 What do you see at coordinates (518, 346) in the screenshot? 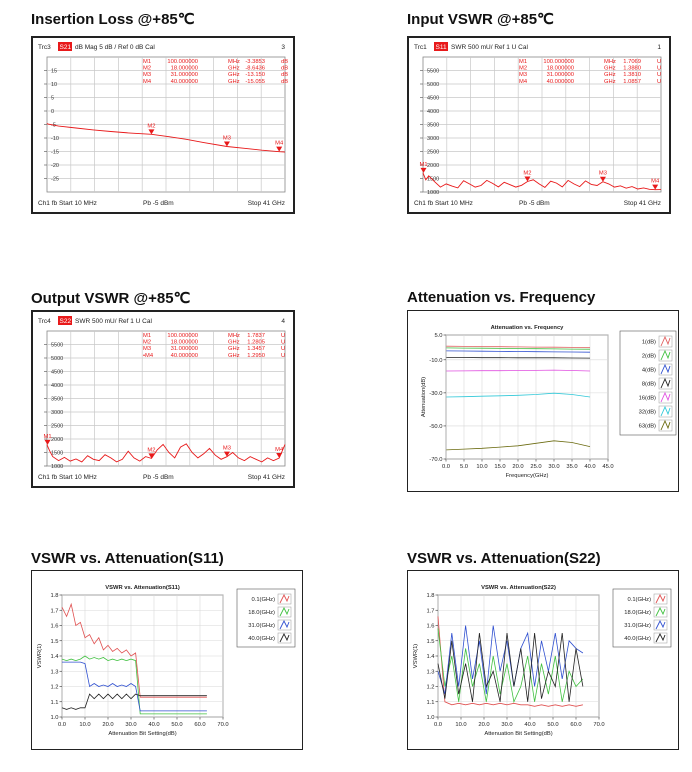
I see `series-line-1-db` at bounding box center [518, 346].